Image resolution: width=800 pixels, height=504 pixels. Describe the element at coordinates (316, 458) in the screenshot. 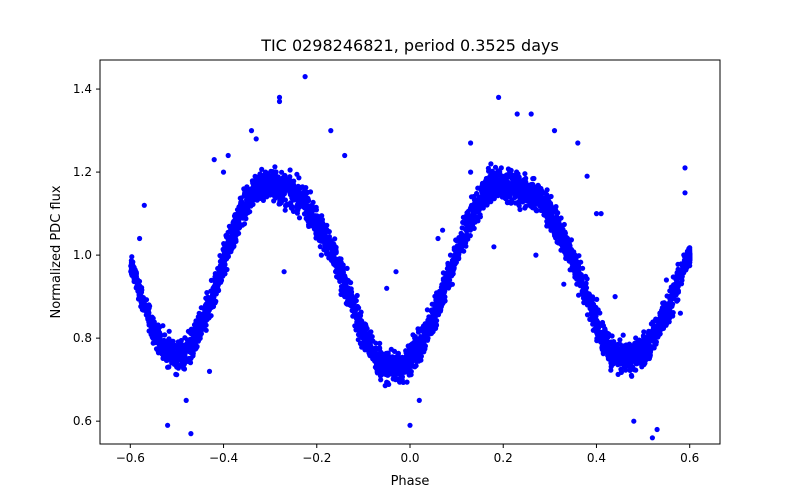

I see `x-tick-label: −0.2` at that location.